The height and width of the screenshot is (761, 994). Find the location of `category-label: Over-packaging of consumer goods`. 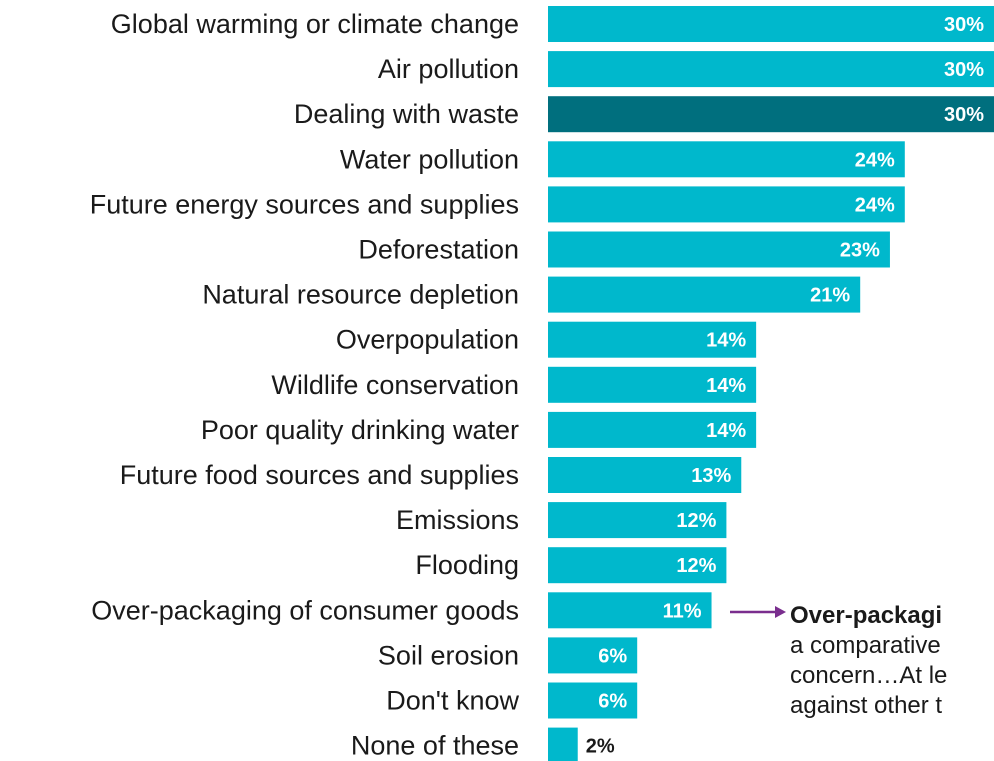

category-label: Over-packaging of consumer goods is located at coordinates (305, 610).